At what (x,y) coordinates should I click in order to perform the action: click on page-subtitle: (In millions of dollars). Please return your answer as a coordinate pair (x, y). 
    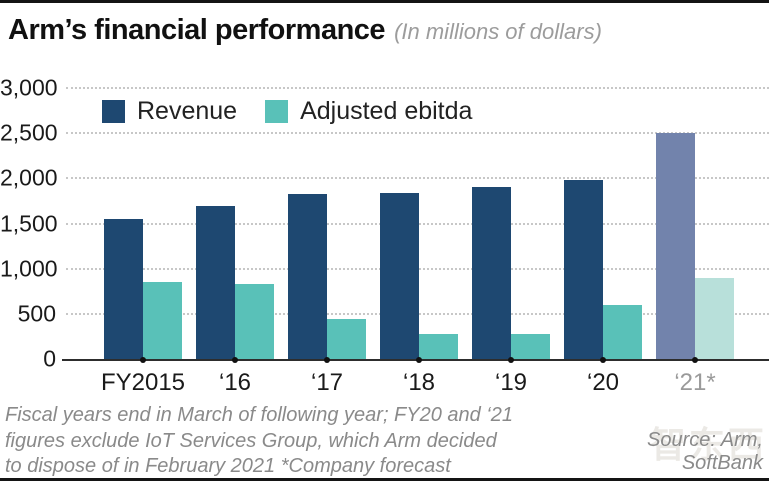
    Looking at the image, I should click on (498, 31).